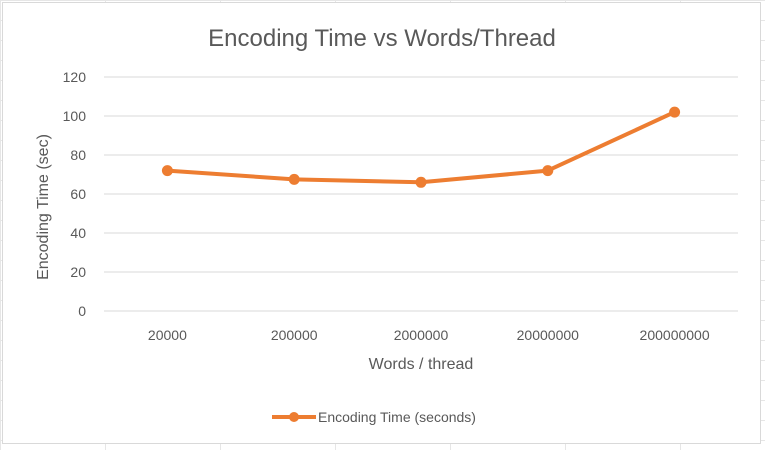 The width and height of the screenshot is (765, 450). Describe the element at coordinates (548, 335) in the screenshot. I see `x-tick-label: 20000000` at that location.